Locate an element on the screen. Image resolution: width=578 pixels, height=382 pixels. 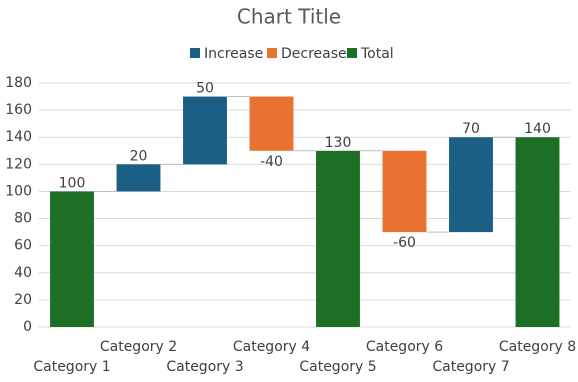
value-label: -60 is located at coordinates (404, 243).